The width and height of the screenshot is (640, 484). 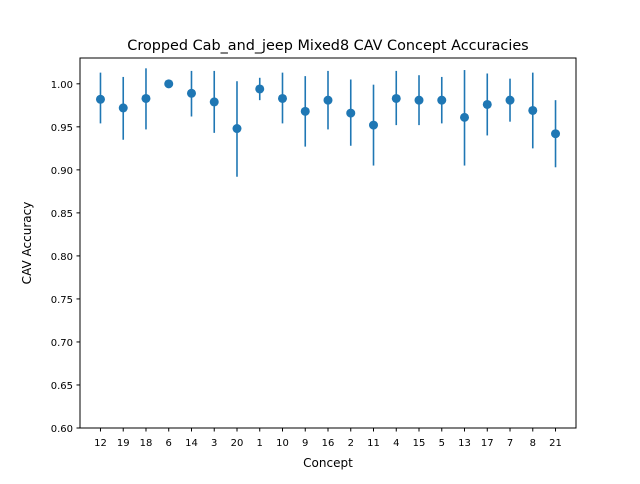 I want to click on x-tick-label: 5, so click(x=442, y=443).